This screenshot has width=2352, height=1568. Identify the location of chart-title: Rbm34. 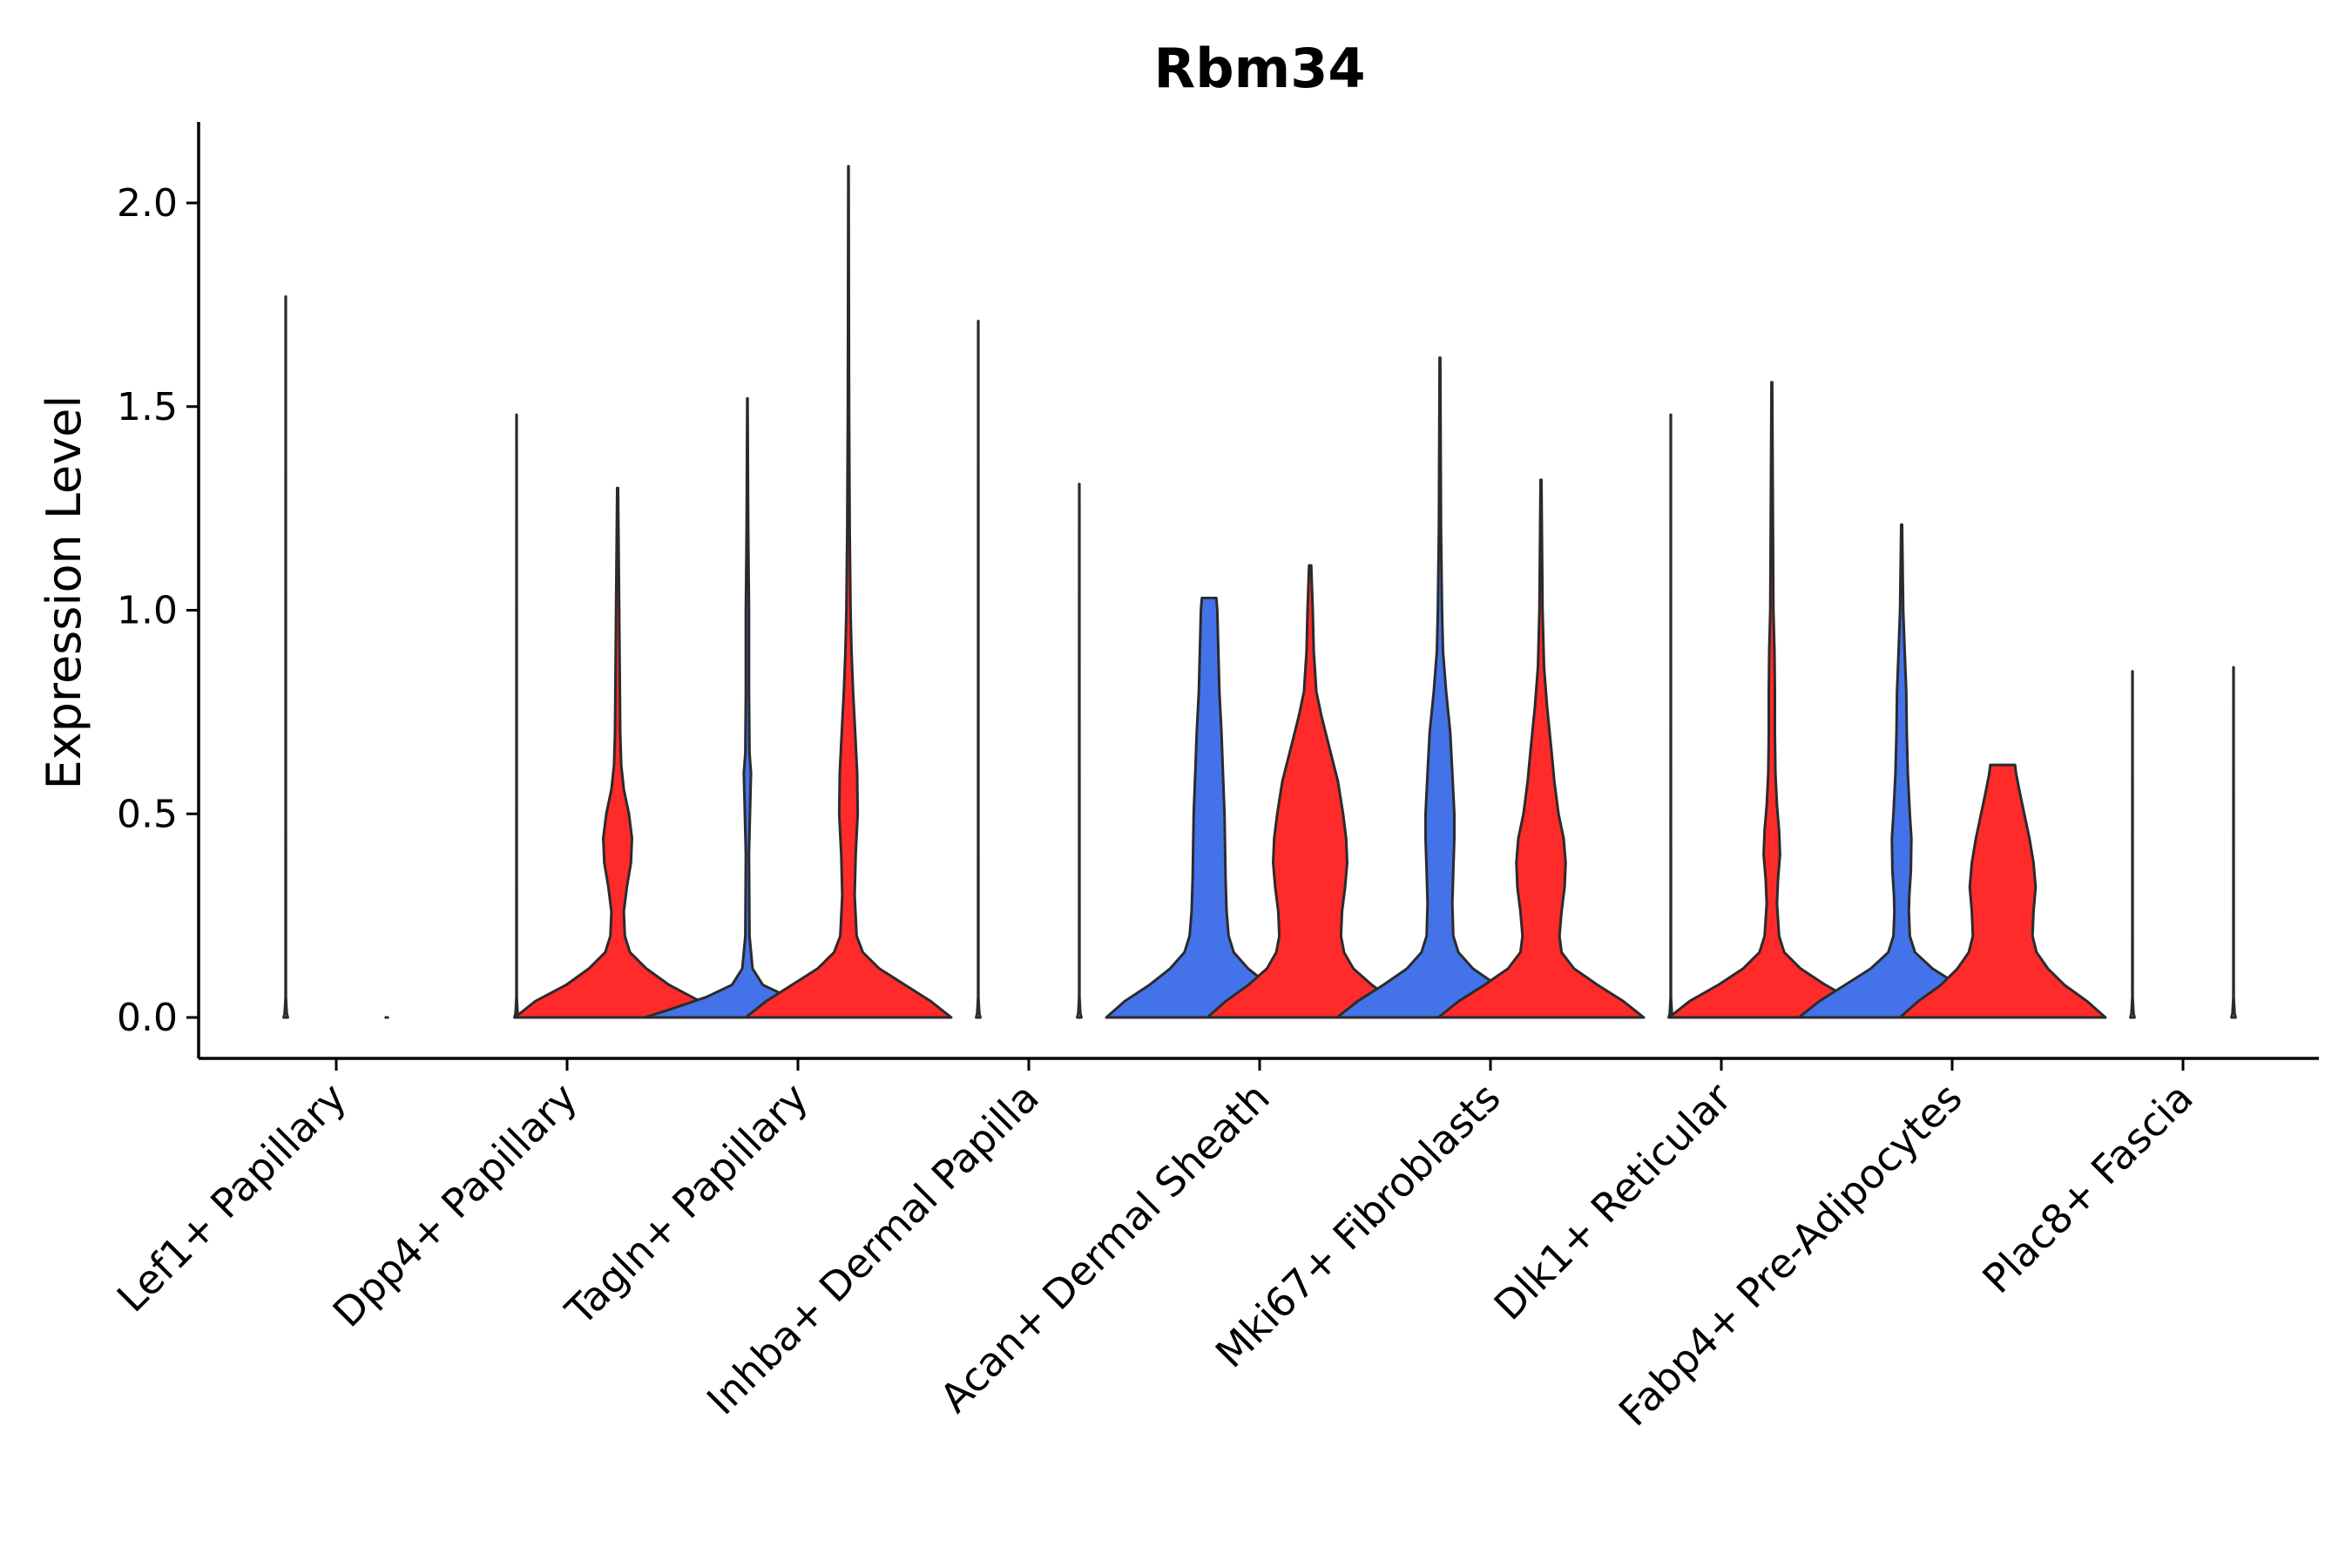
(1259, 68).